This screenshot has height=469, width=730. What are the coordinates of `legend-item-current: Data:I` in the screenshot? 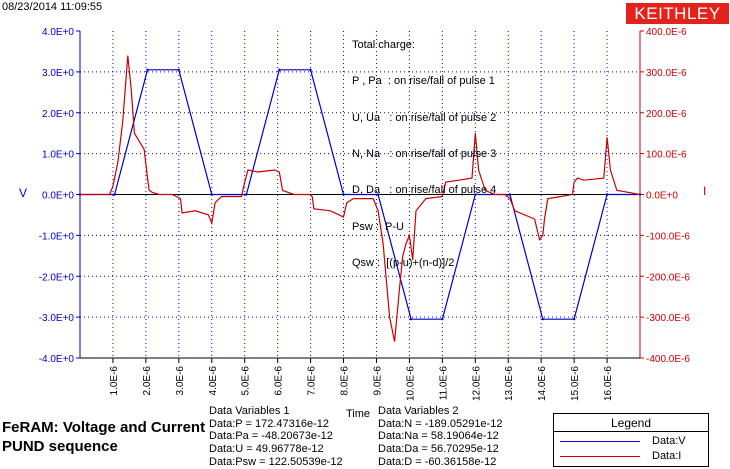 It's located at (631, 456).